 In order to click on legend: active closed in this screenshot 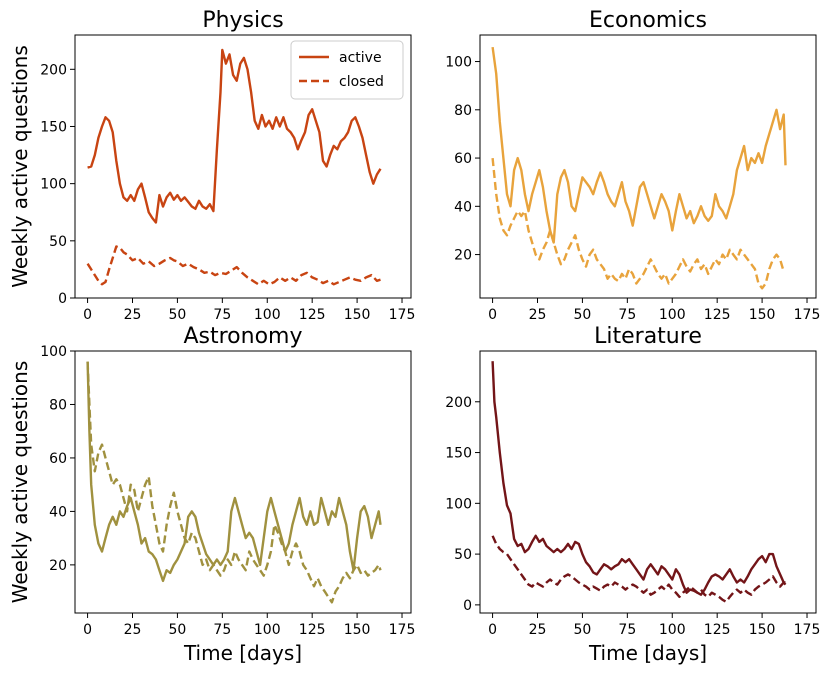, I will do `click(347, 70)`.